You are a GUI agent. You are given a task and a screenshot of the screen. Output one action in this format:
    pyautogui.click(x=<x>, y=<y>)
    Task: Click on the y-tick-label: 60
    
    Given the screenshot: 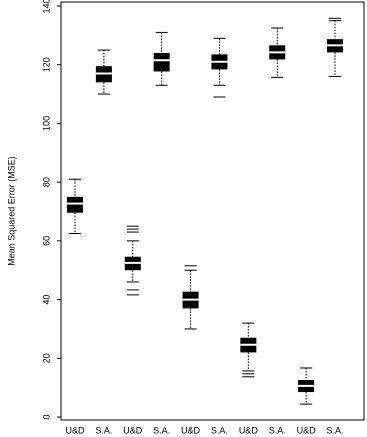 What is the action you would take?
    pyautogui.click(x=46, y=241)
    